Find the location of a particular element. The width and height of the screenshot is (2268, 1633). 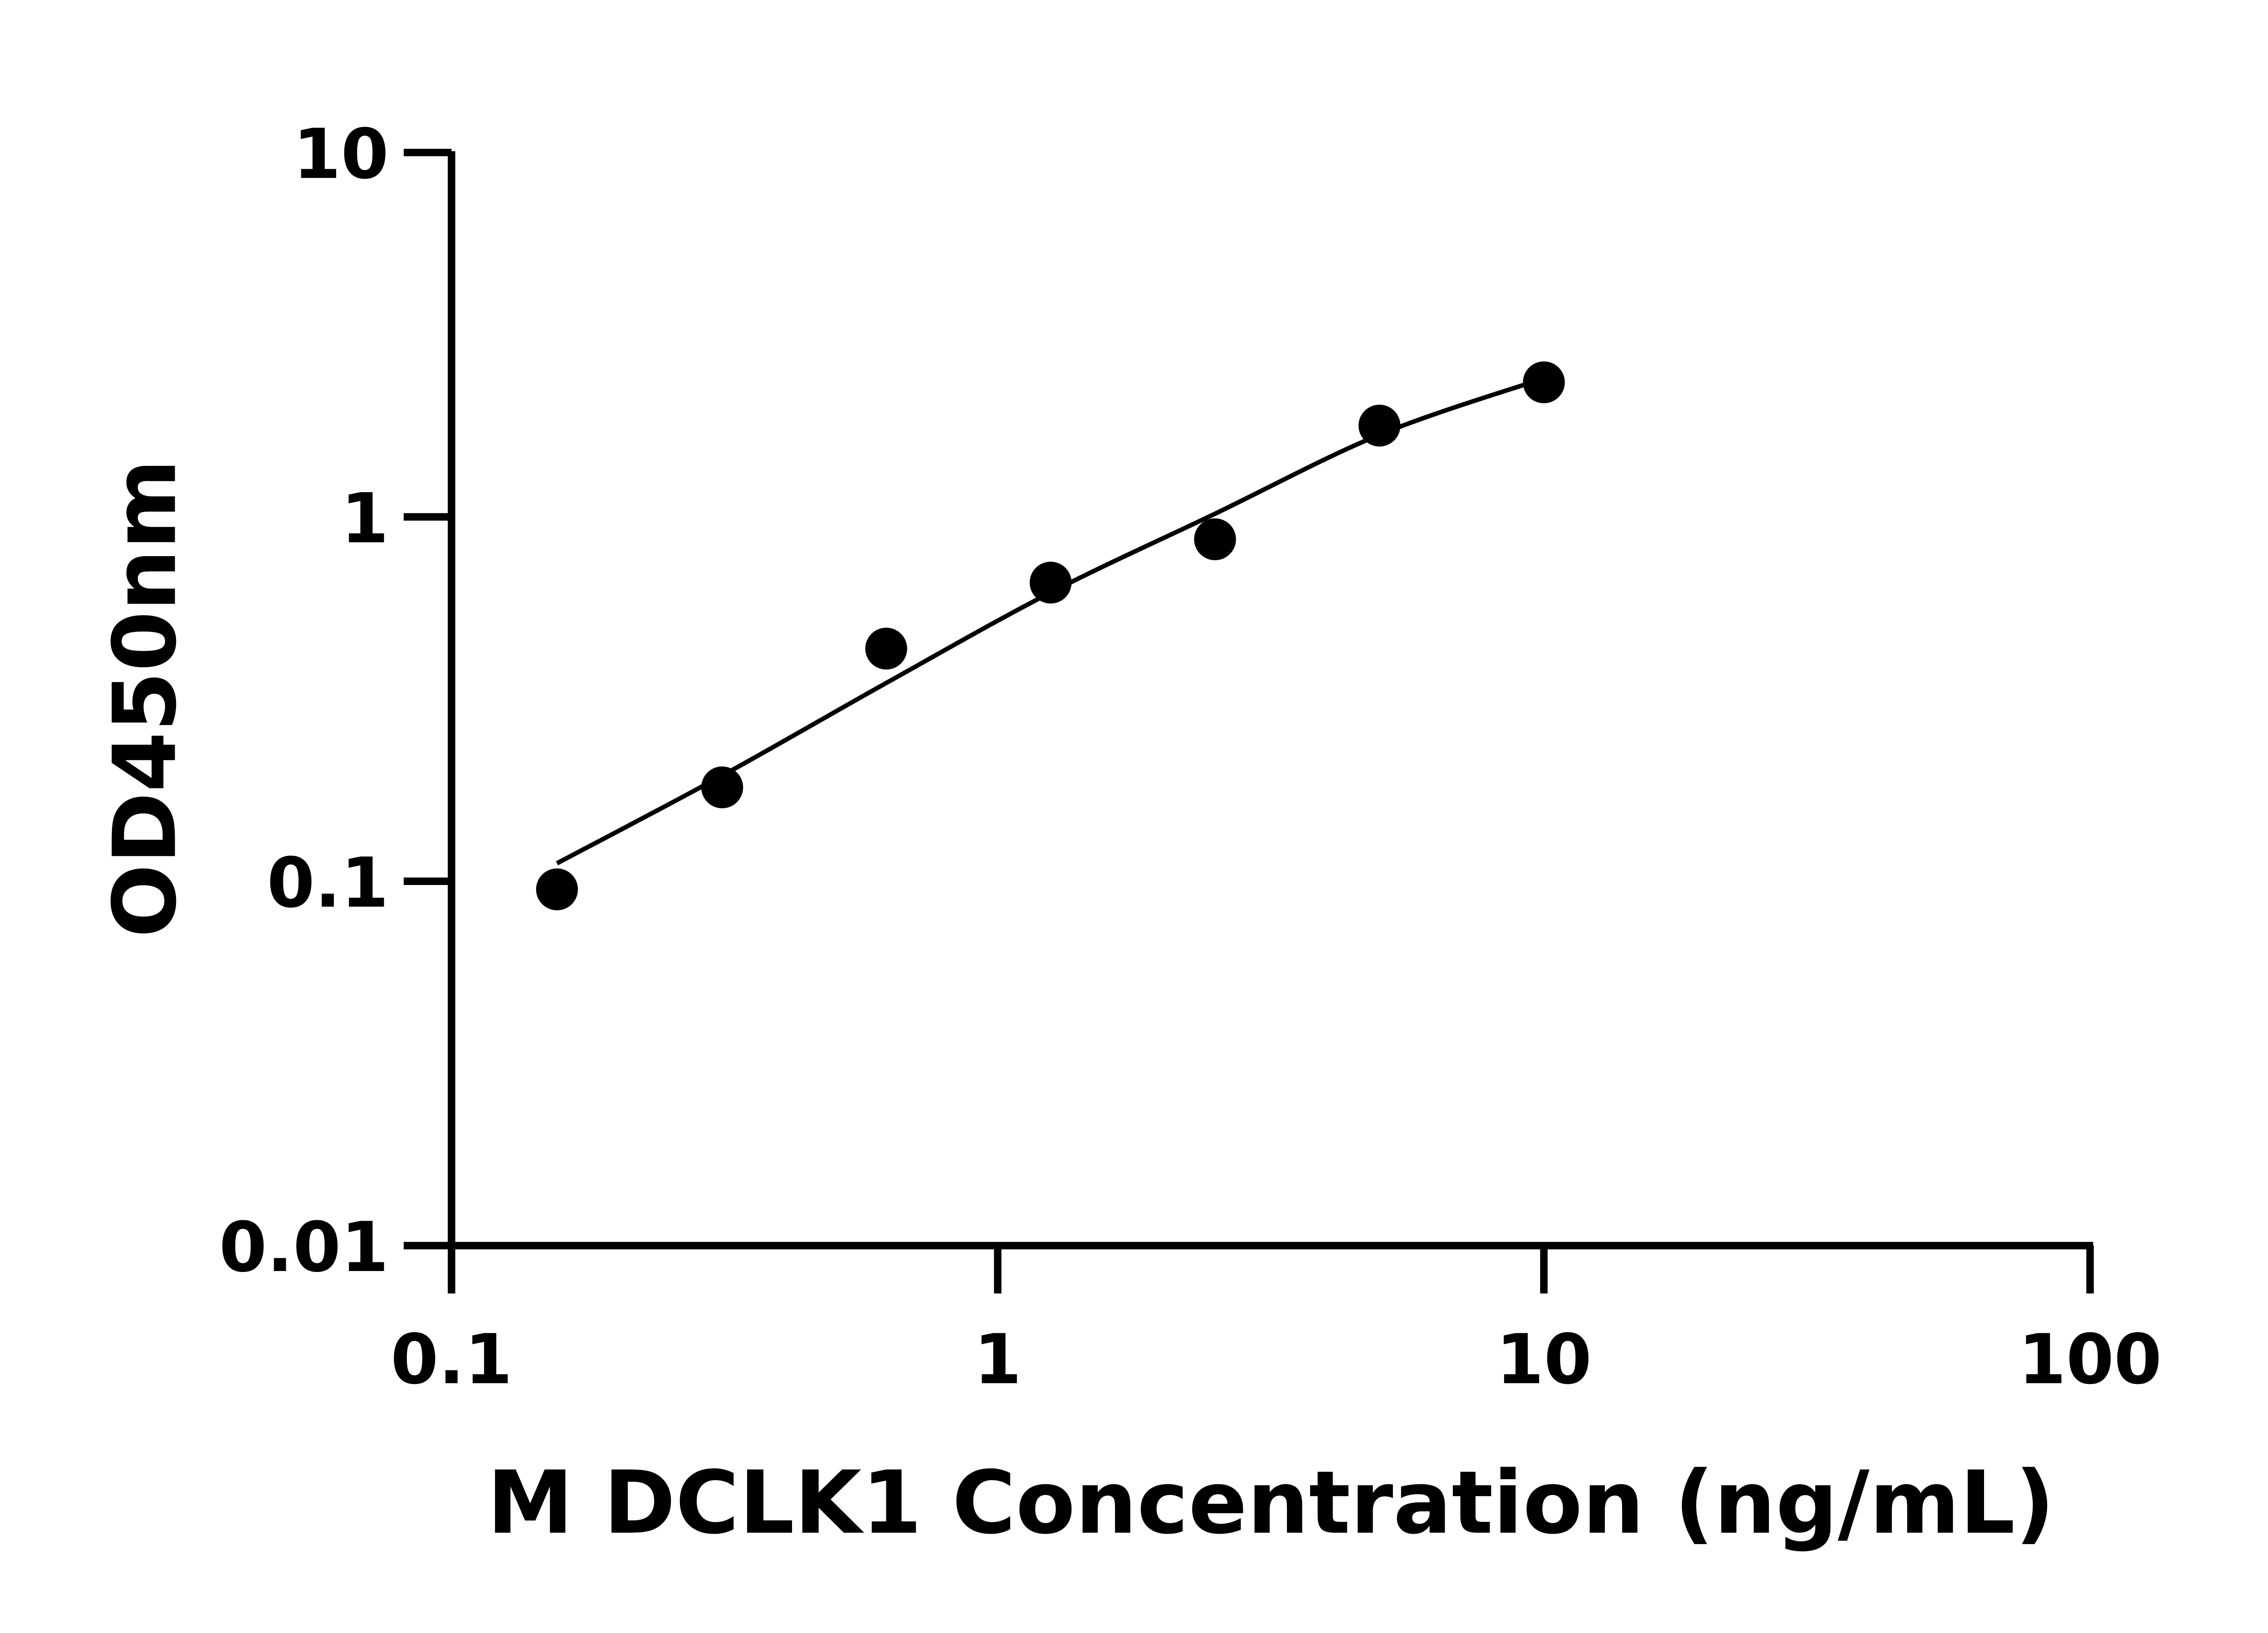

y-axis-label: OD450nm is located at coordinates (146, 698).